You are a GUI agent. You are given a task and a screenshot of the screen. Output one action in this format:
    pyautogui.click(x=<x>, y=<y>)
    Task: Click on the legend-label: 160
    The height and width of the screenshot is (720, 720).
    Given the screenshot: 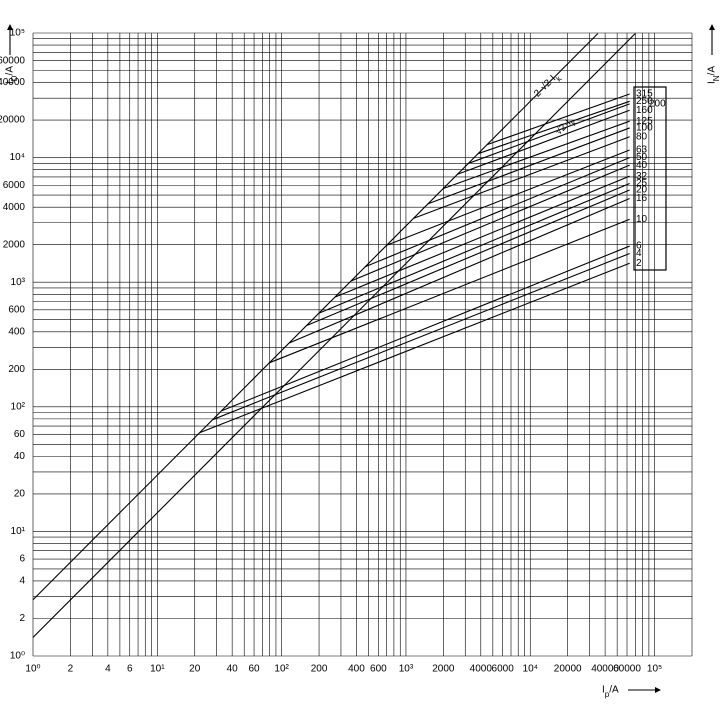 What is the action you would take?
    pyautogui.click(x=644, y=110)
    